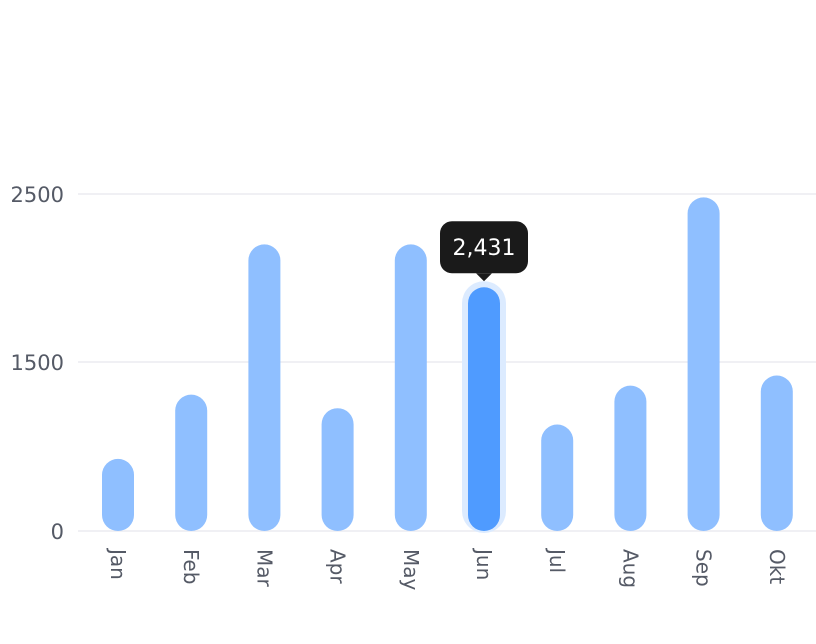 This screenshot has height=644, width=816. I want to click on bar-aug, so click(630, 458).